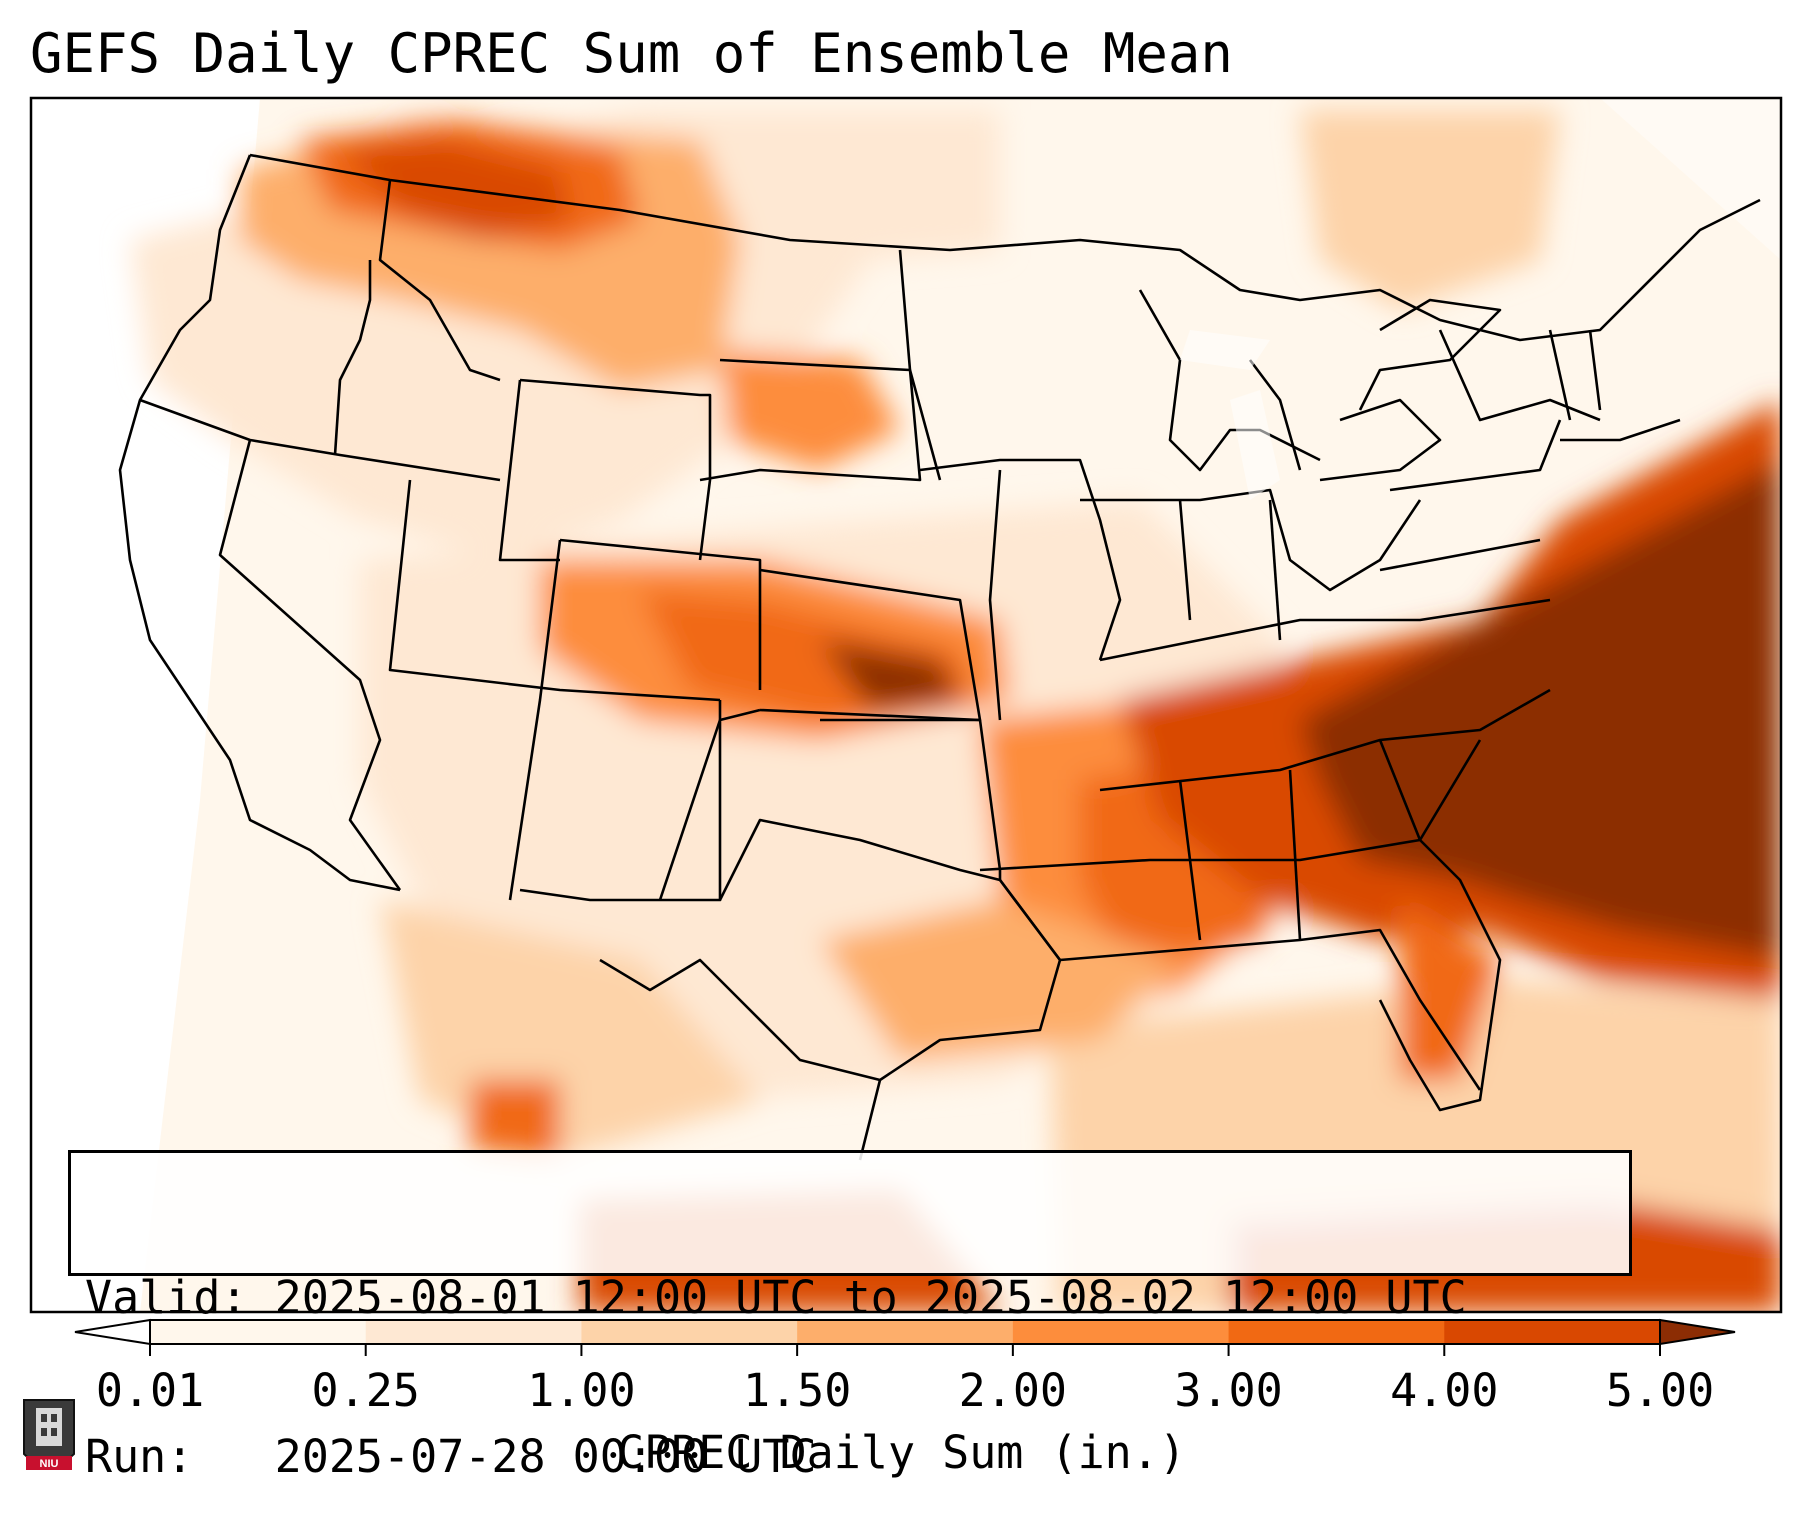 The image size is (1803, 1536). Describe the element at coordinates (1228, 1390) in the screenshot. I see `colorbar-tick-label: 3.00` at that location.